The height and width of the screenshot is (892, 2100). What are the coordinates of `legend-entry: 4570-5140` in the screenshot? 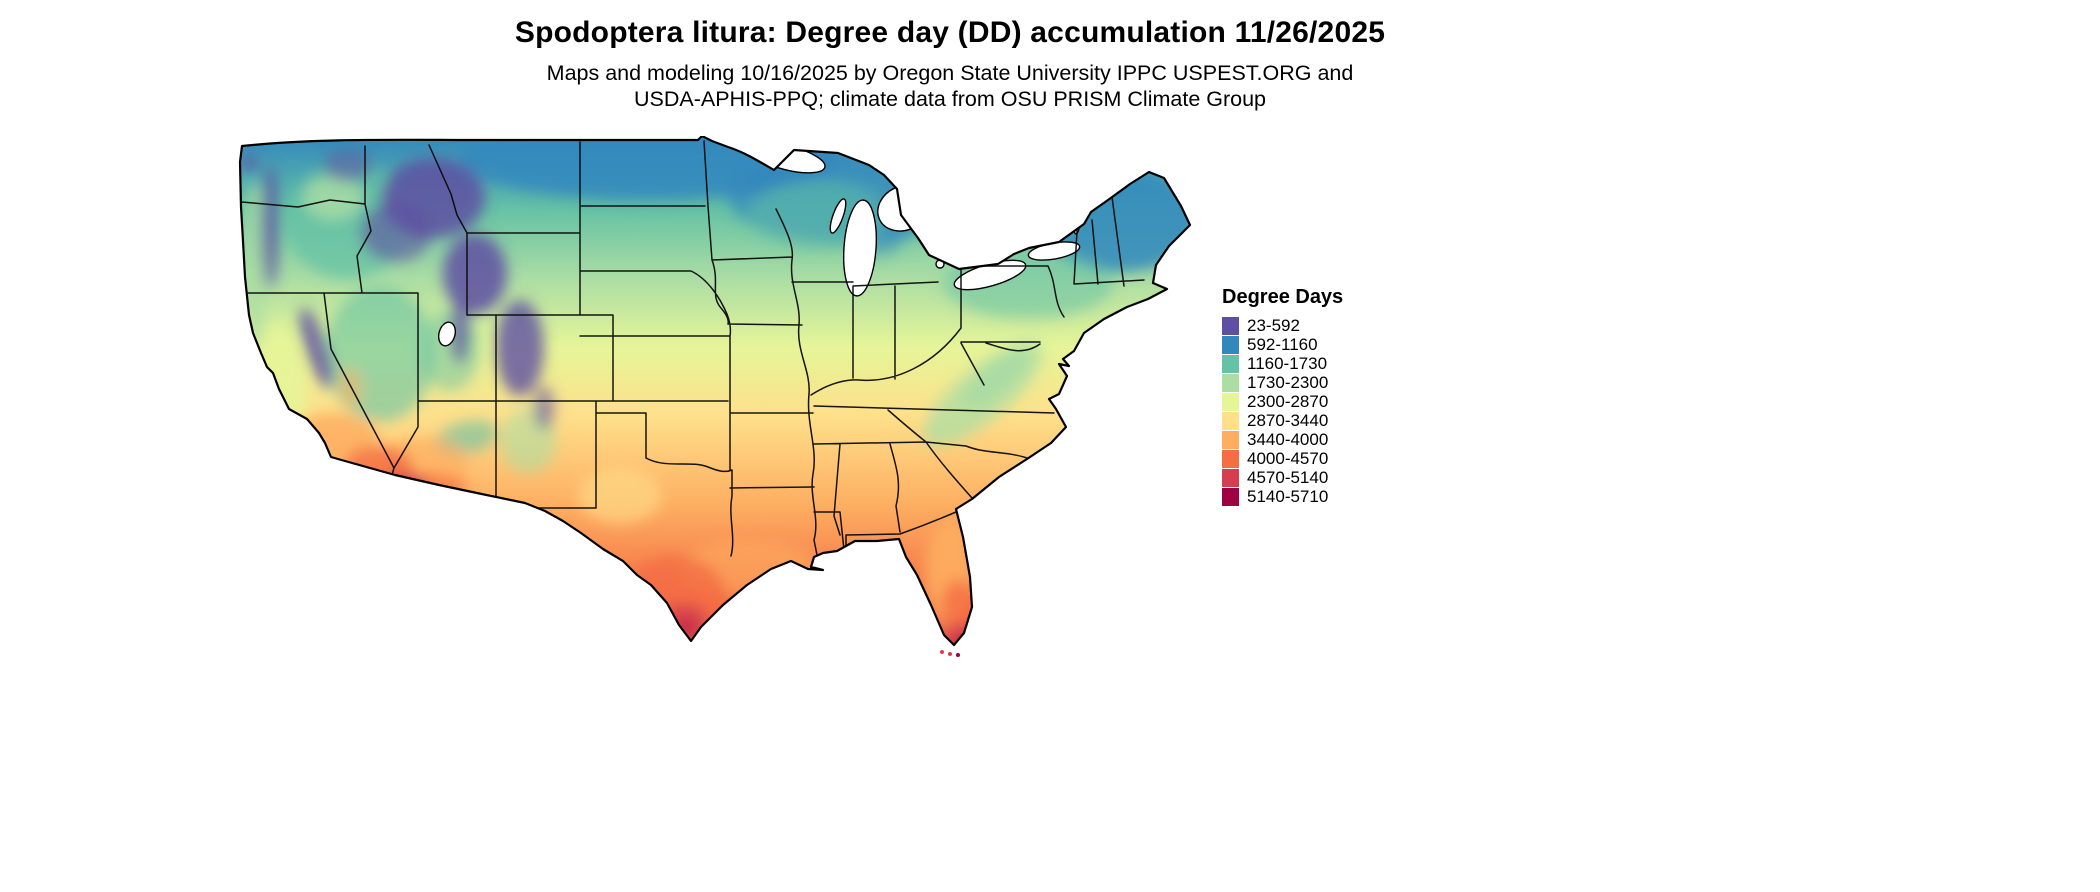 It's located at (1282, 477).